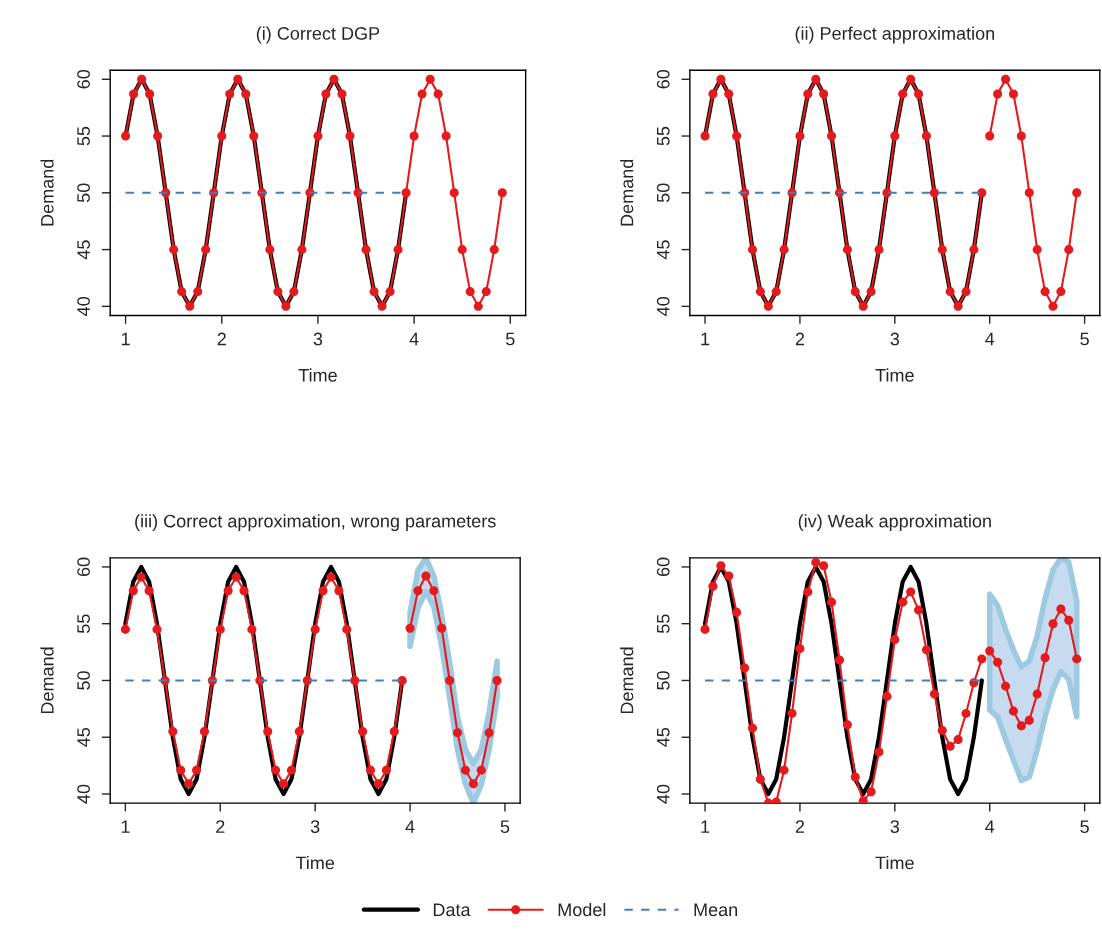  I want to click on x-tick-label: 2, so click(800, 826).